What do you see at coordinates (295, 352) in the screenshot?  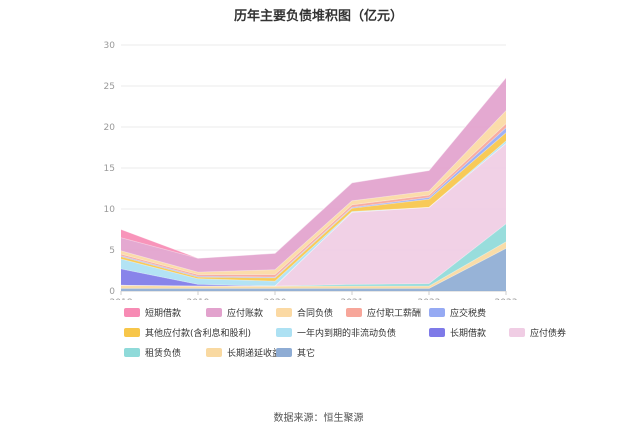 I see `legend-item: 其它` at bounding box center [295, 352].